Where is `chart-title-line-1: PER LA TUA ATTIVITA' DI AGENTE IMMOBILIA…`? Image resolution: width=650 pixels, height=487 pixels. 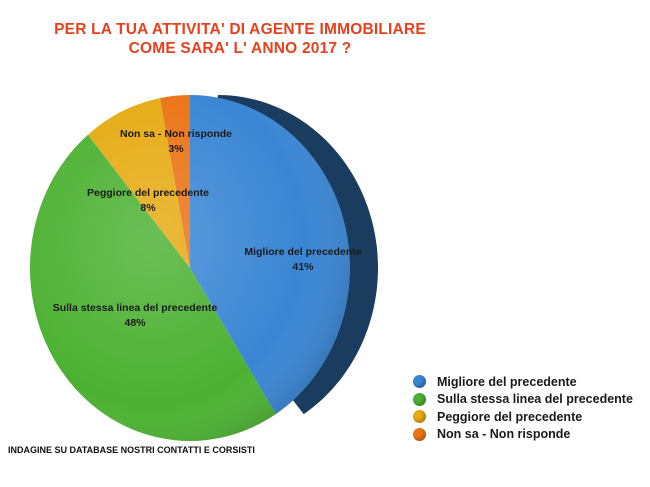
chart-title-line-1: PER LA TUA ATTIVITA' DI AGENTE IMMOBILIA… is located at coordinates (240, 29).